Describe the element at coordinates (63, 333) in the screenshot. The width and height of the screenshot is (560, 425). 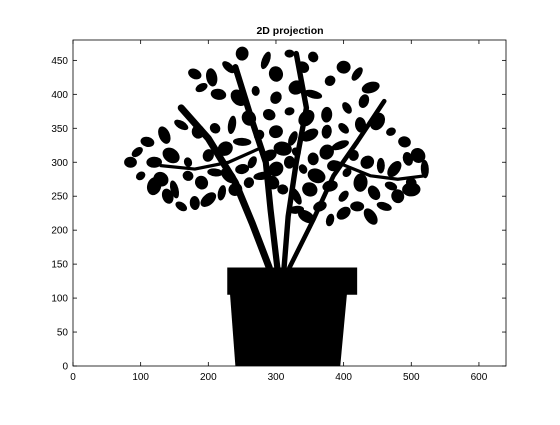
I see `y-tick-label: 50` at that location.